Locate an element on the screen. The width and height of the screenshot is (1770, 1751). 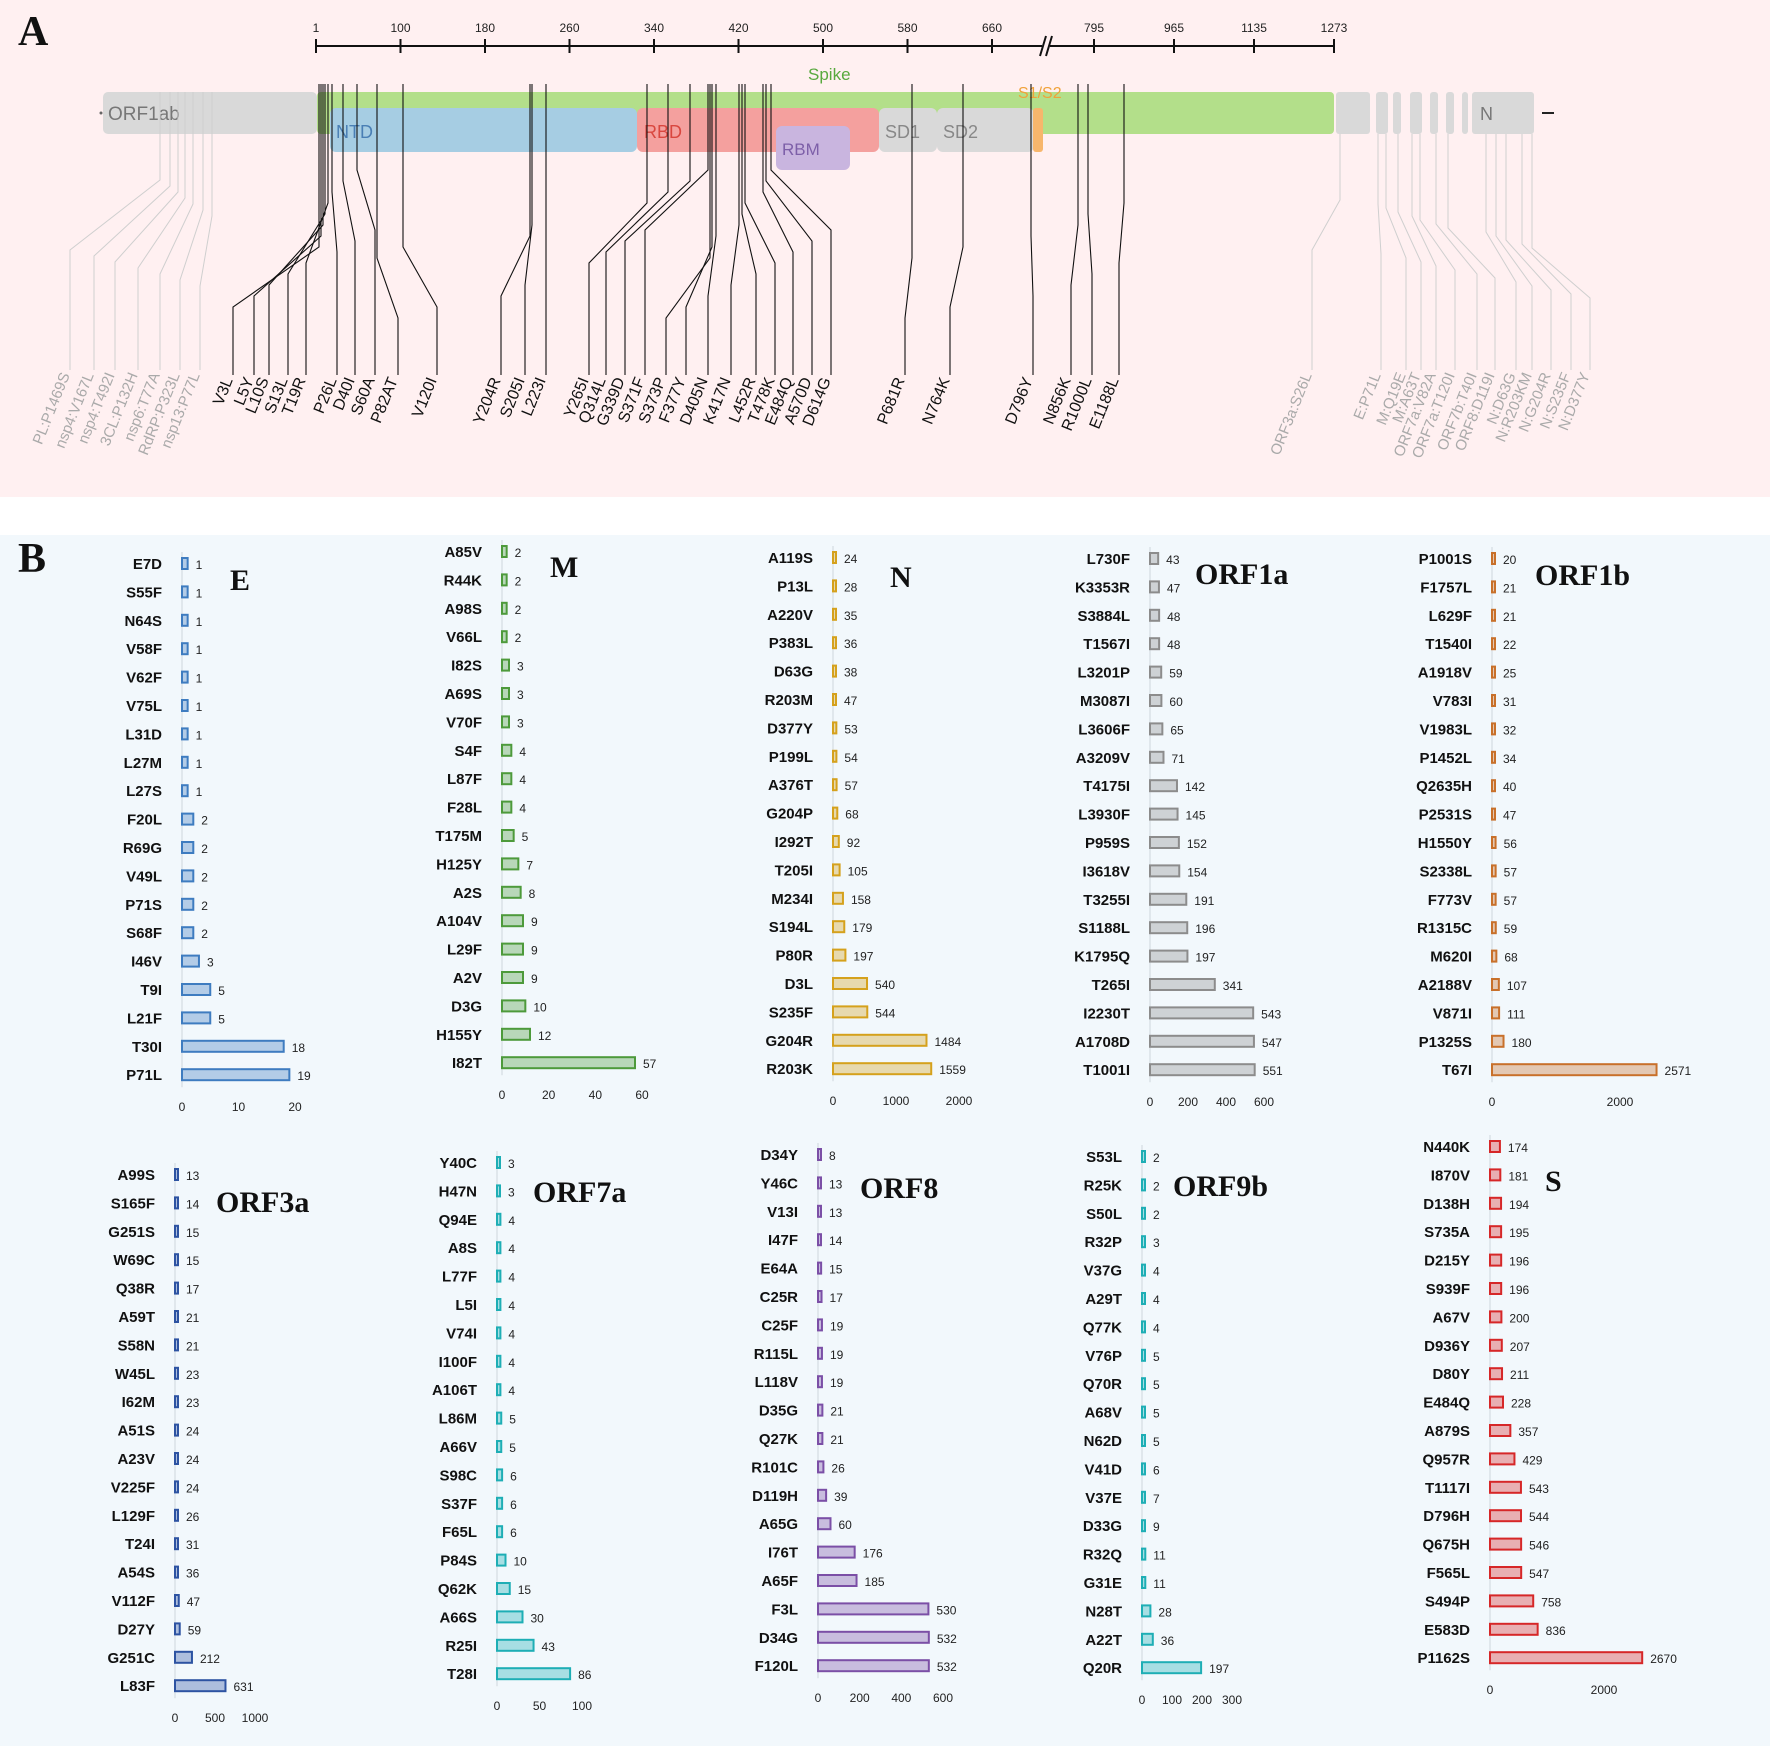
x-tick-label: 600 is located at coordinates (943, 1698).